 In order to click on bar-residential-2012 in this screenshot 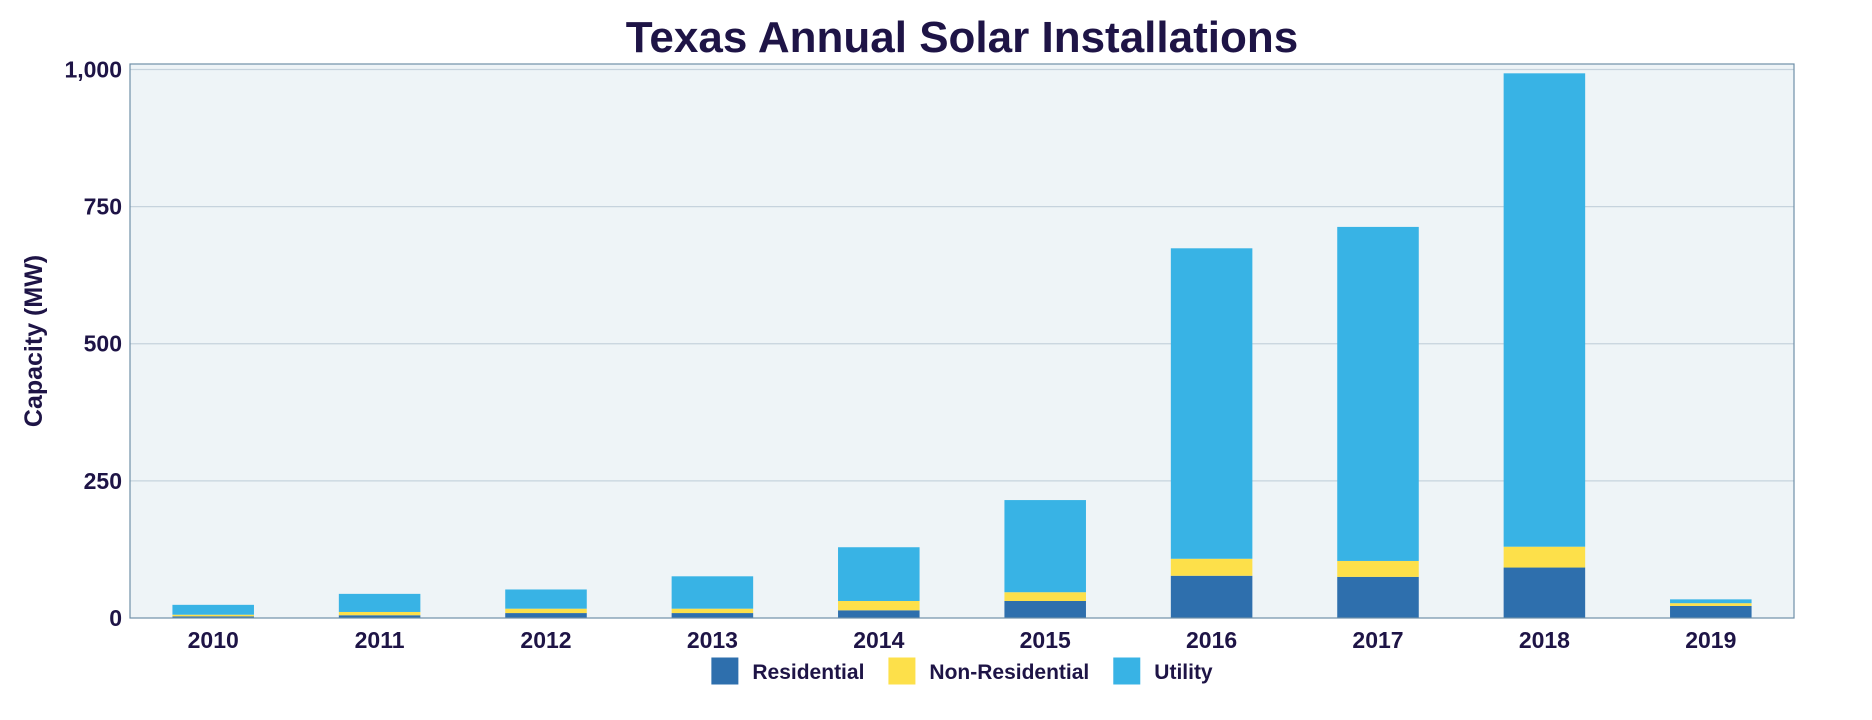, I will do `click(546, 615)`.